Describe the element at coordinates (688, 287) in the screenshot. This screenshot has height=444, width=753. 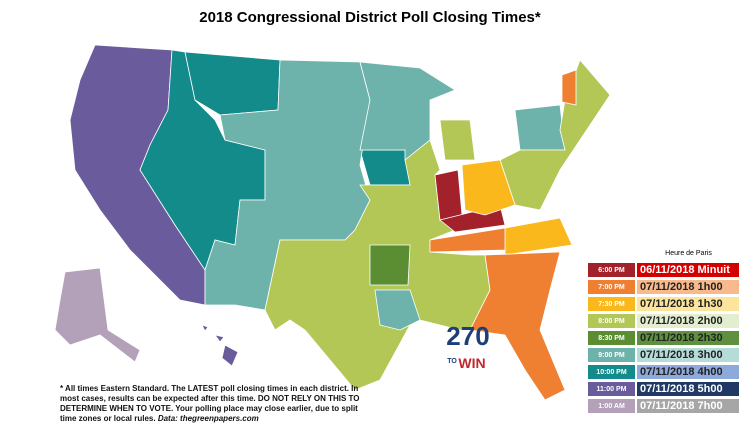
I see `legend-paris: 07/11/2018 1h00` at that location.